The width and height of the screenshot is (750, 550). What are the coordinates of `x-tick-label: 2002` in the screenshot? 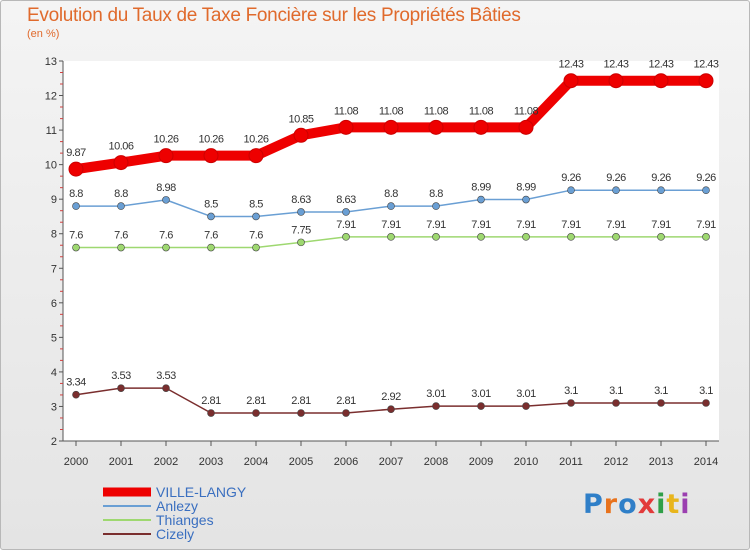 It's located at (166, 462).